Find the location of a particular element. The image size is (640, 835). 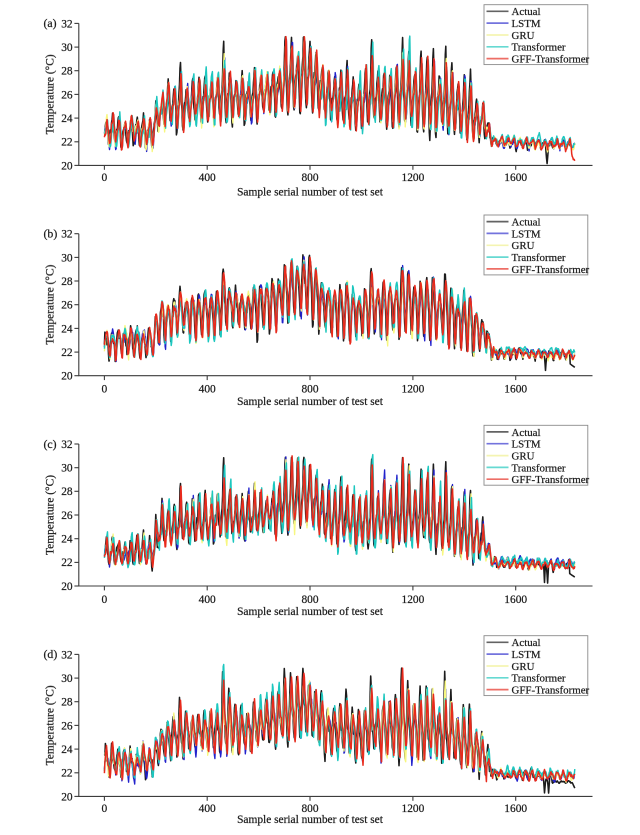

svg-text: (a) is located at coordinates (50, 23).